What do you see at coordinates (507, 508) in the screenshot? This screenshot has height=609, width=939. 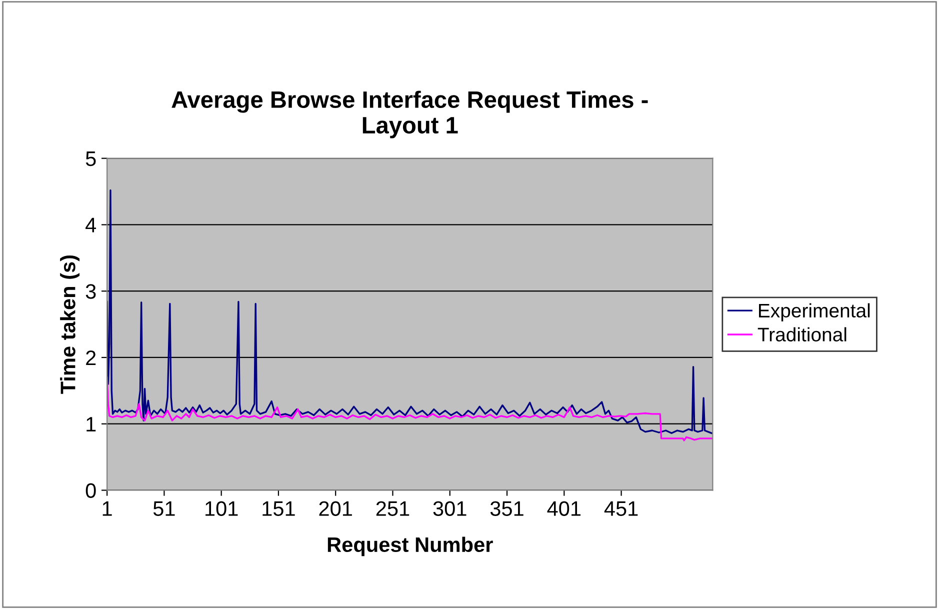 I see `x-tick-label: 351` at bounding box center [507, 508].